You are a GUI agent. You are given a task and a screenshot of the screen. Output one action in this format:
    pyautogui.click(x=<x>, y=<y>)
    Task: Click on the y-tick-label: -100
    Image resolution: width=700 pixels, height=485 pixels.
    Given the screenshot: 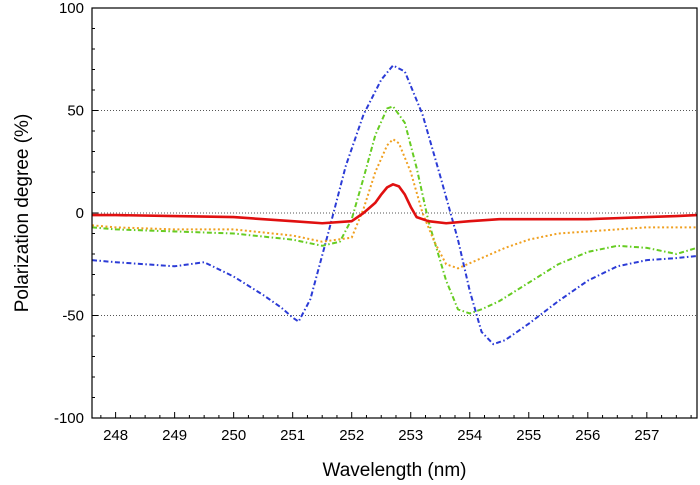 What is the action you would take?
    pyautogui.click(x=69, y=418)
    